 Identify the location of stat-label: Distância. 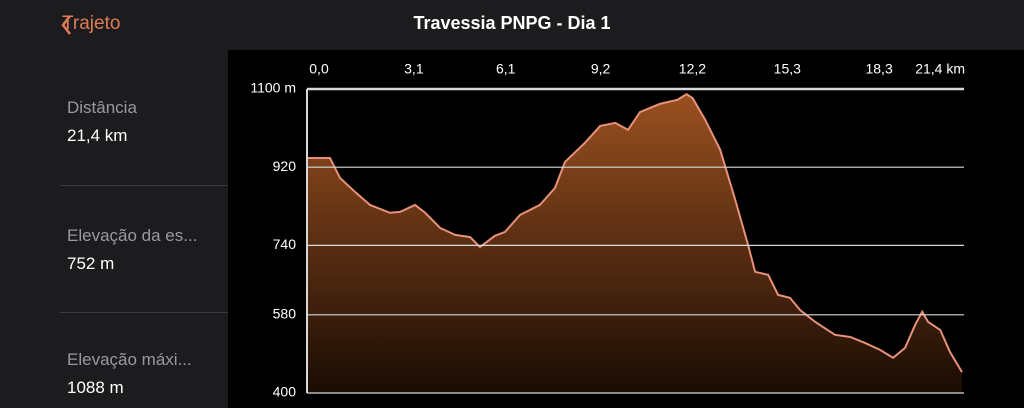
(102, 107).